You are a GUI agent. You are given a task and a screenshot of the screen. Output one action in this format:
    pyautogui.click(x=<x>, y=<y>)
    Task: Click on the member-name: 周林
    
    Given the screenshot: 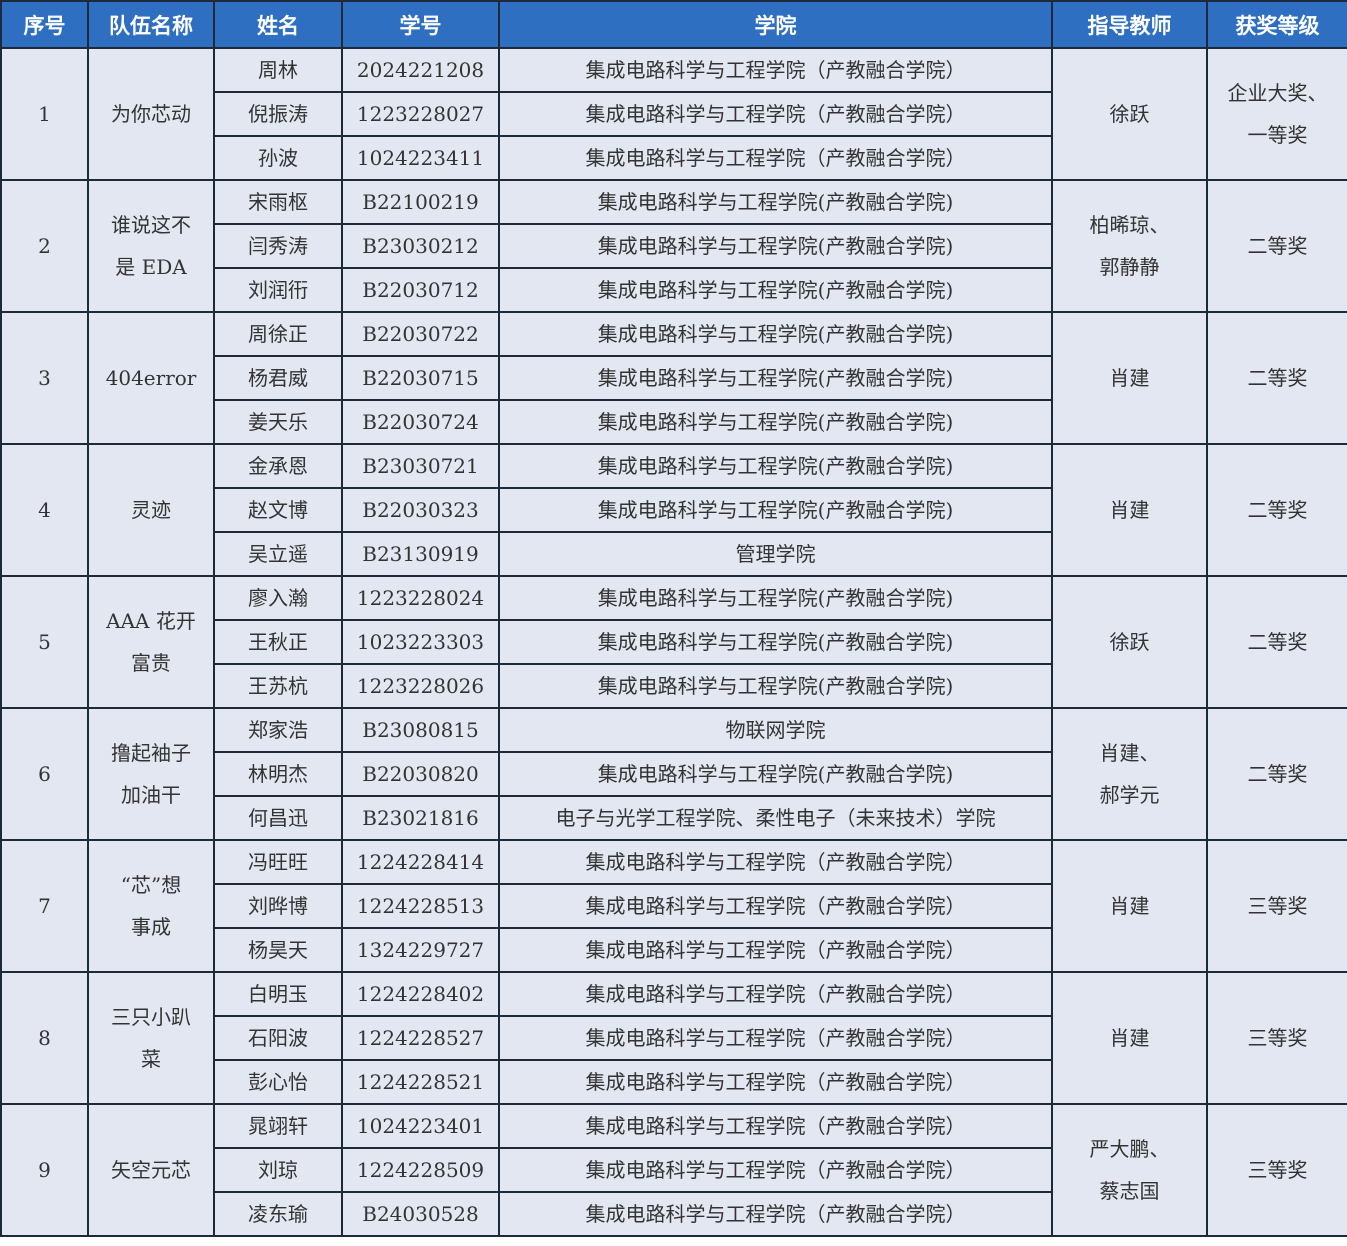 What is the action you would take?
    pyautogui.click(x=278, y=70)
    